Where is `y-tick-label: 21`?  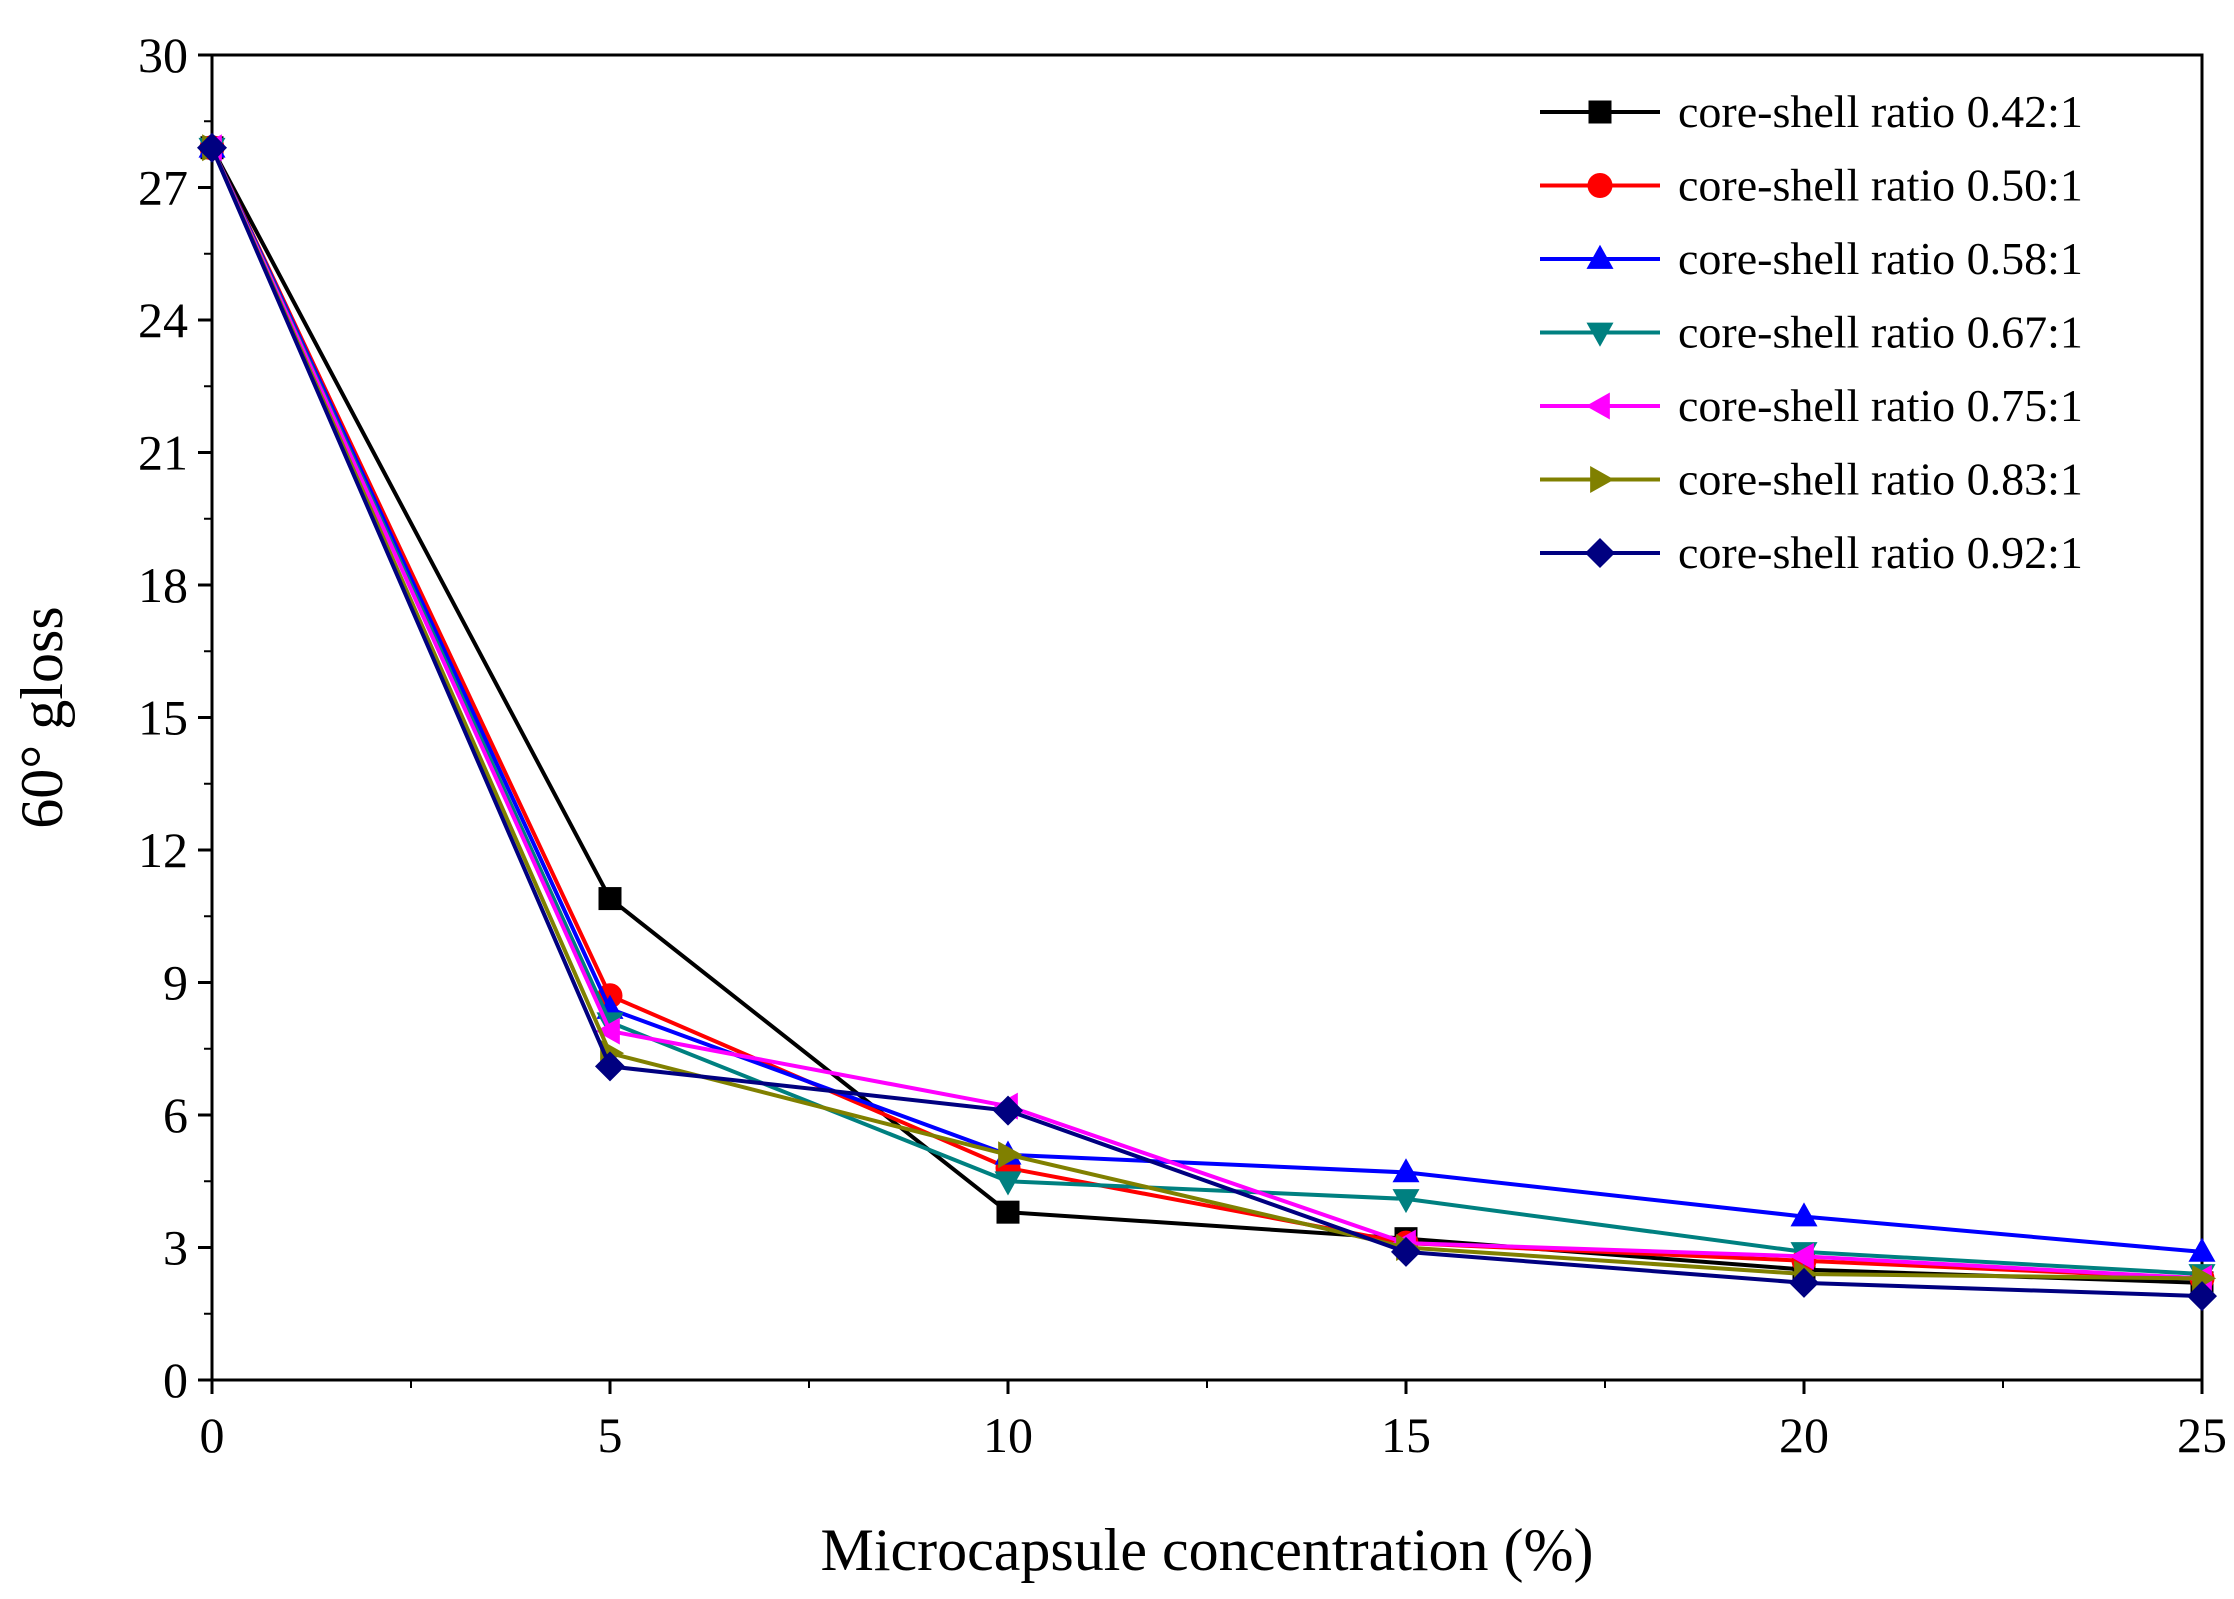
y-tick-label: 21 is located at coordinates (163, 453).